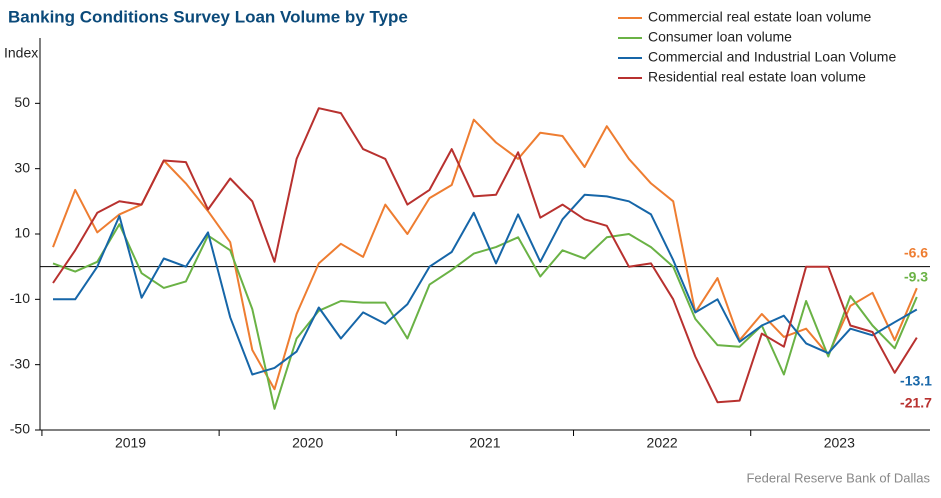  Describe the element at coordinates (307, 443) in the screenshot. I see `x-tick-label: 2020` at that location.